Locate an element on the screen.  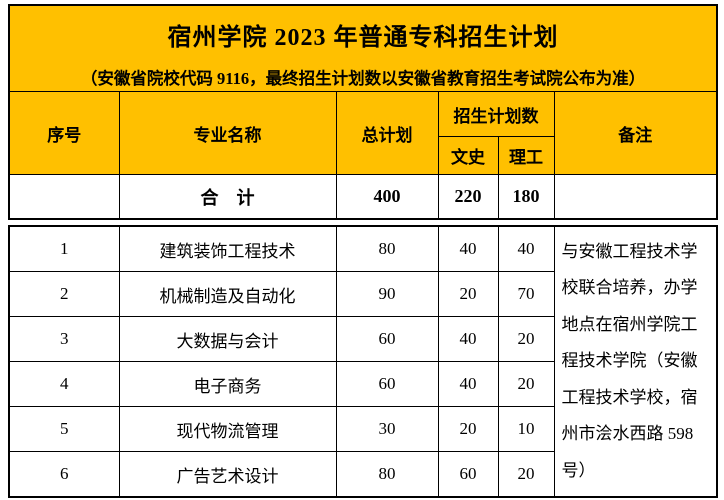
total-row: 合 计 400 220 180 is located at coordinates (363, 197).